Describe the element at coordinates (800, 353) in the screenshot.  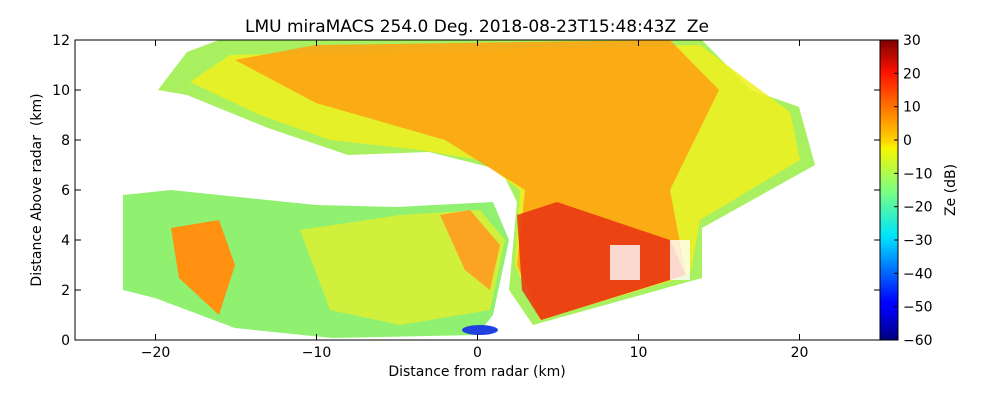
I see `x-tick-label: 20` at that location.